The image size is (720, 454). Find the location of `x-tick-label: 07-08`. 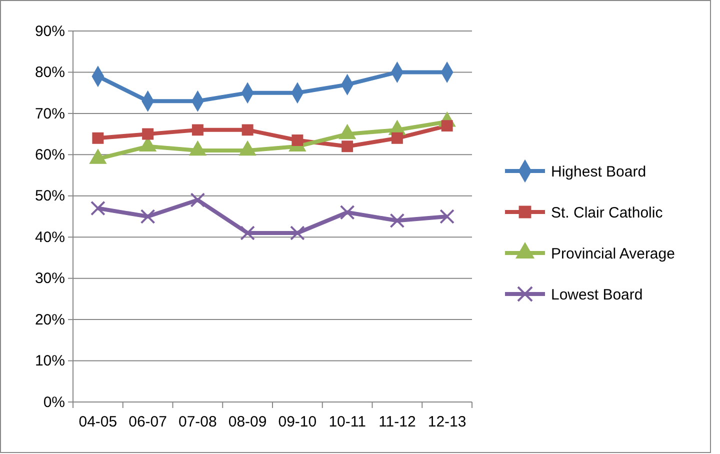

x-tick-label: 07-08 is located at coordinates (197, 422).